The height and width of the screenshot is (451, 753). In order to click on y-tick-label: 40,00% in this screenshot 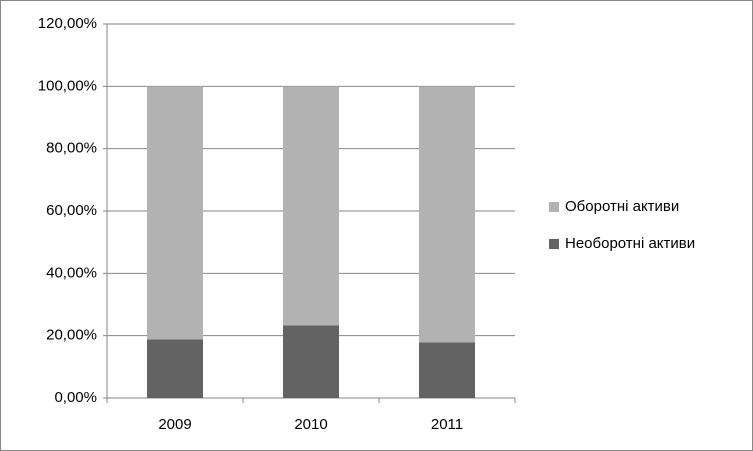, I will do `click(71, 272)`.